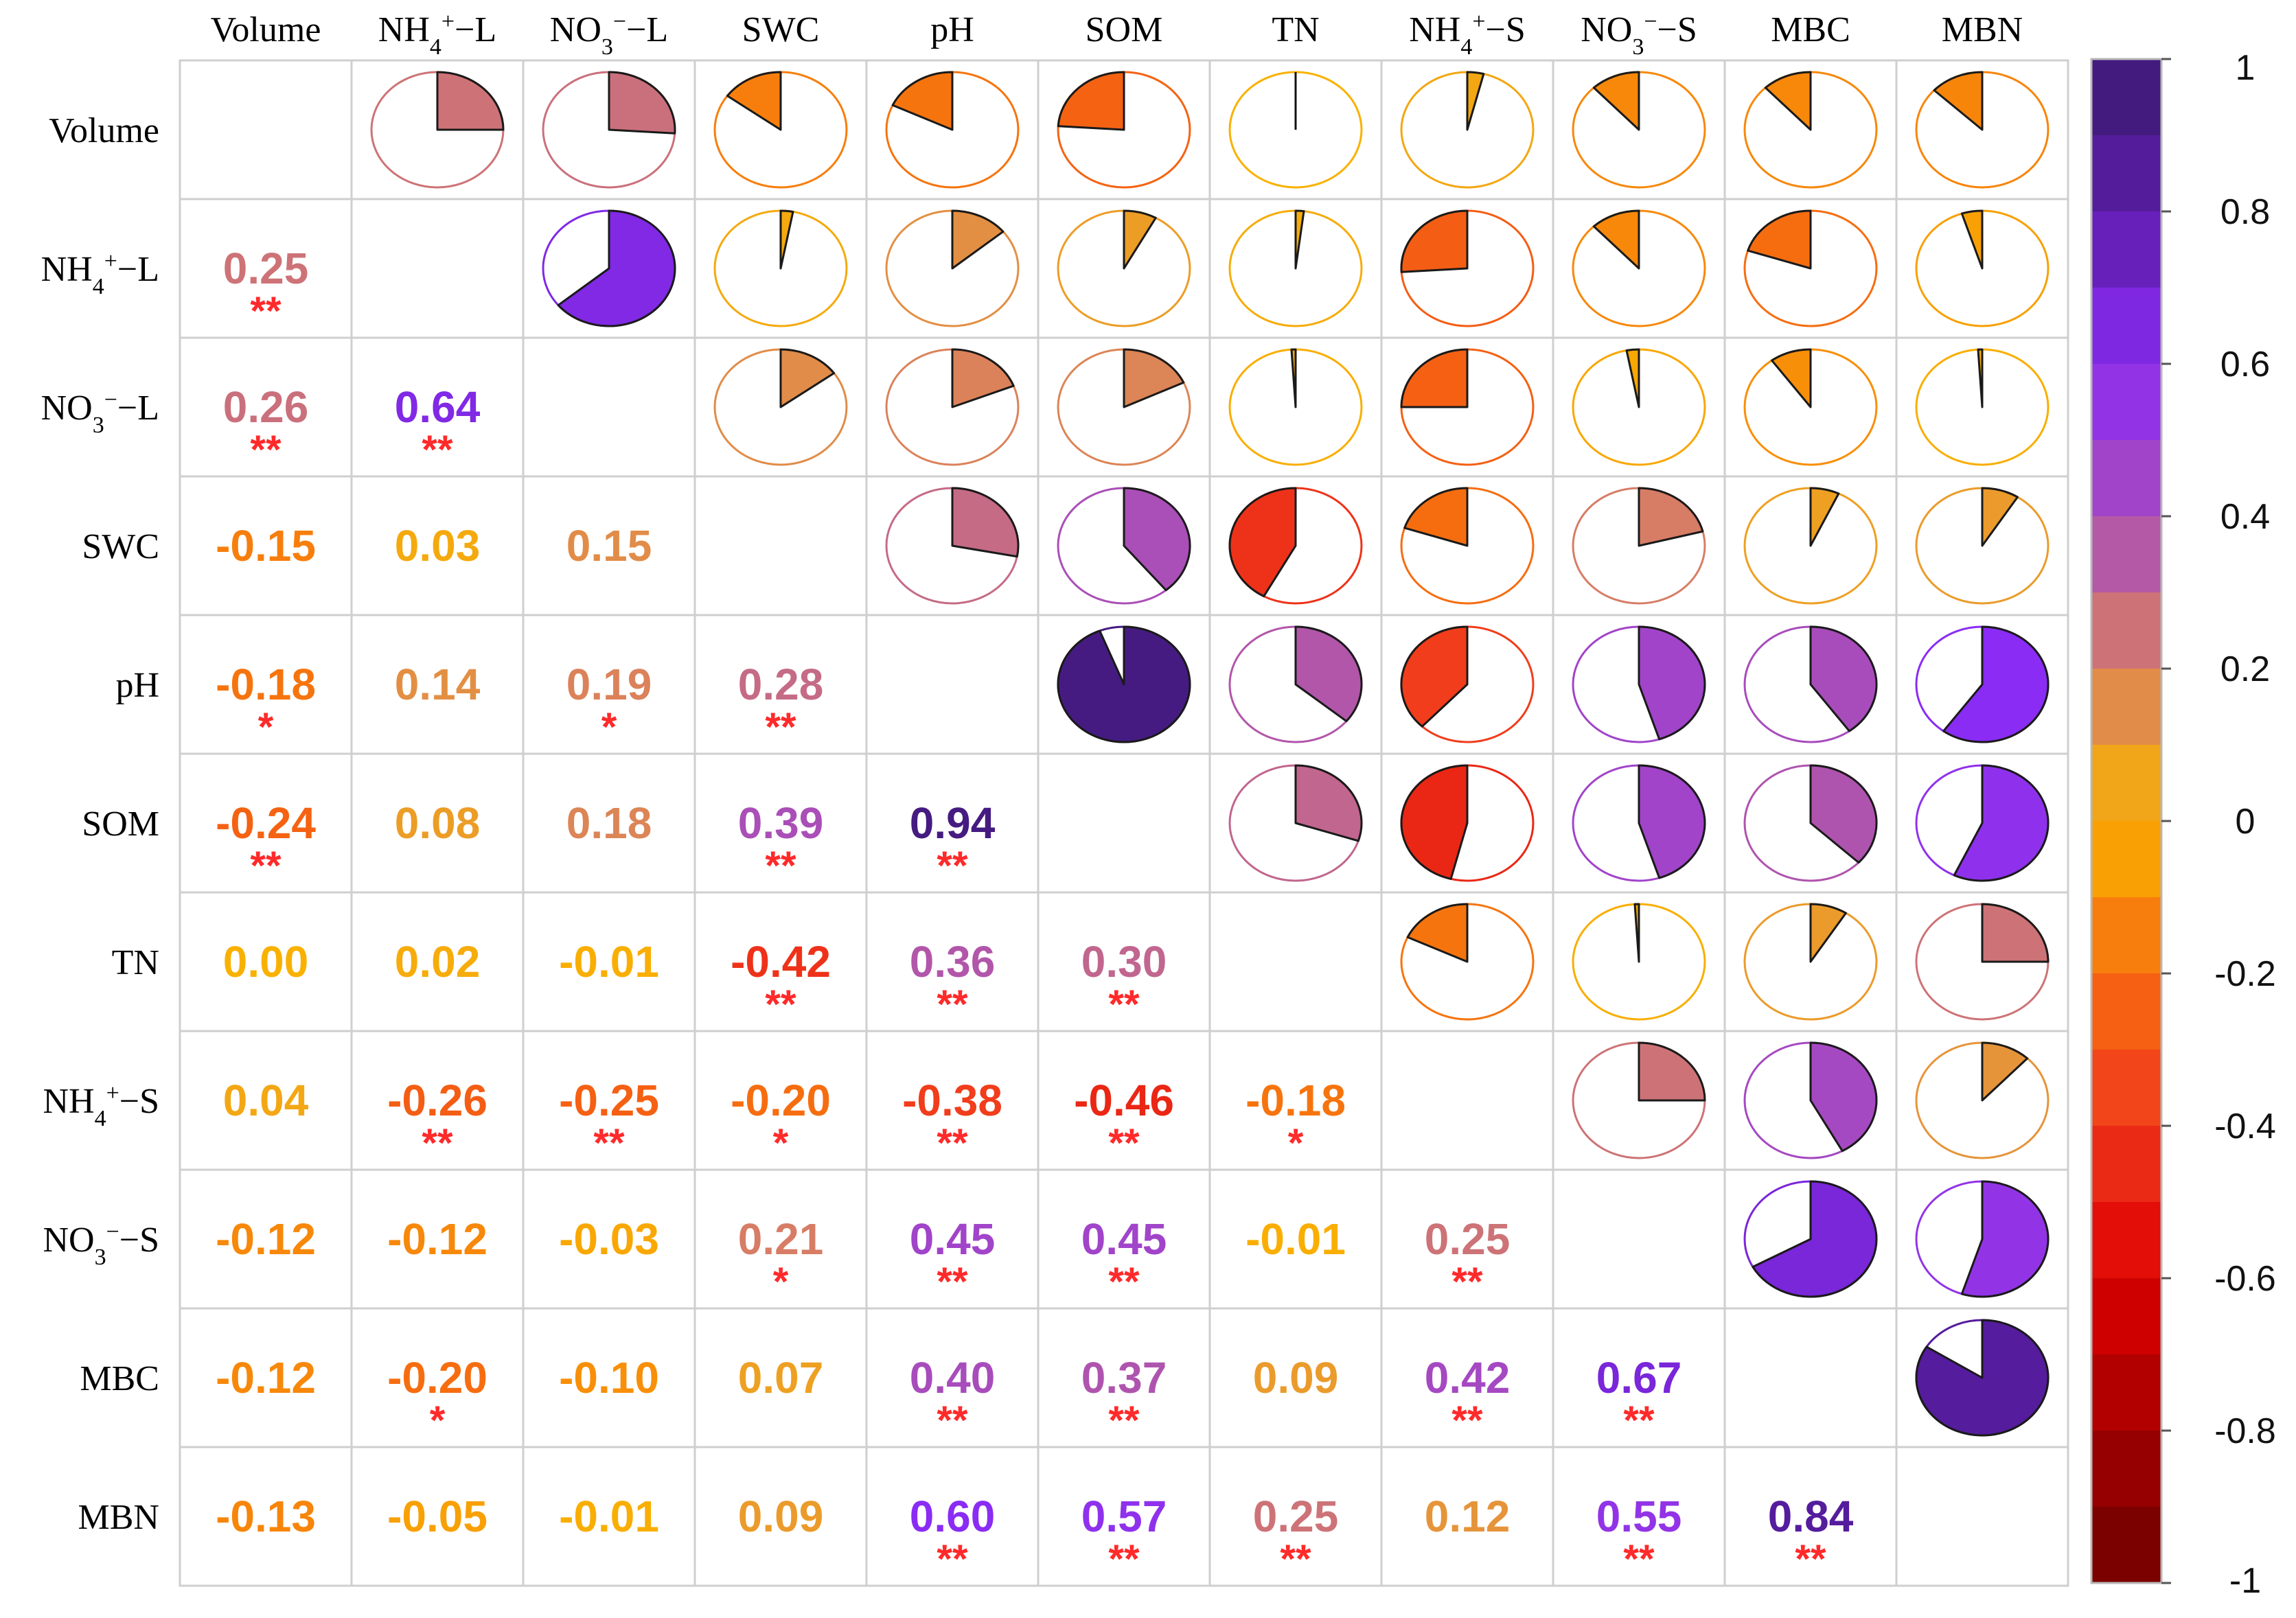 The width and height of the screenshot is (2296, 1618). Describe the element at coordinates (1124, 1516) in the screenshot. I see `correlation-value: 0.57` at that location.